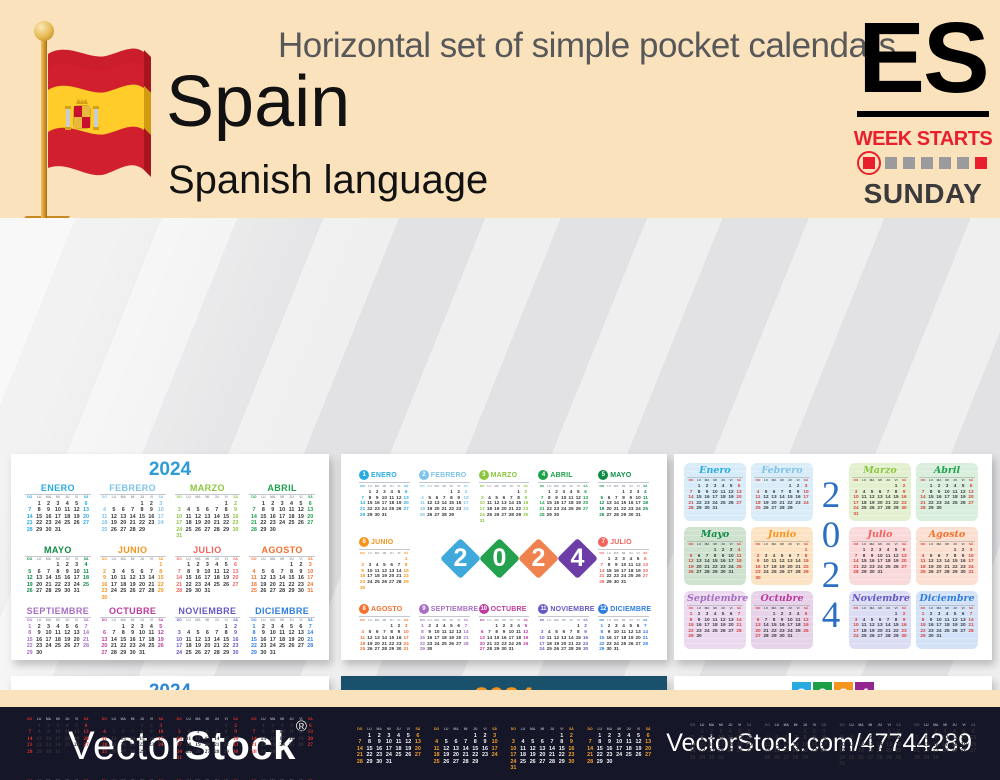 The height and width of the screenshot is (780, 1000). I want to click on day-cell: 12, so click(955, 619).